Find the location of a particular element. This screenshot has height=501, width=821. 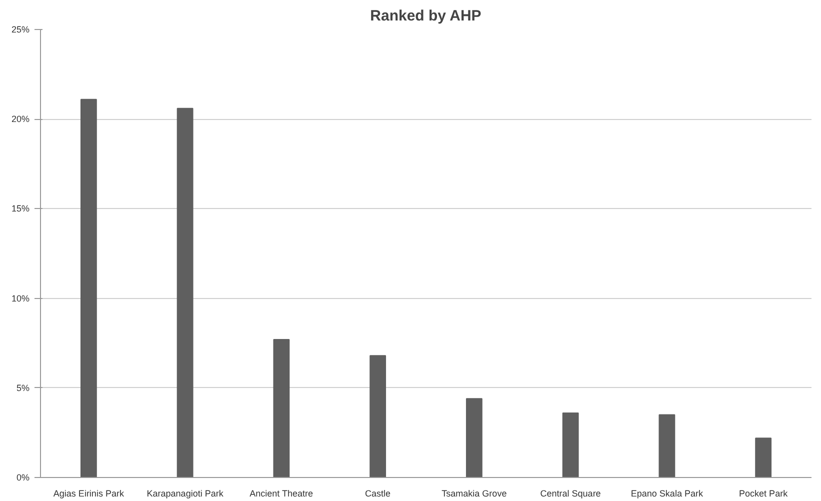

x-tick-label: Pocket Park is located at coordinates (763, 493).